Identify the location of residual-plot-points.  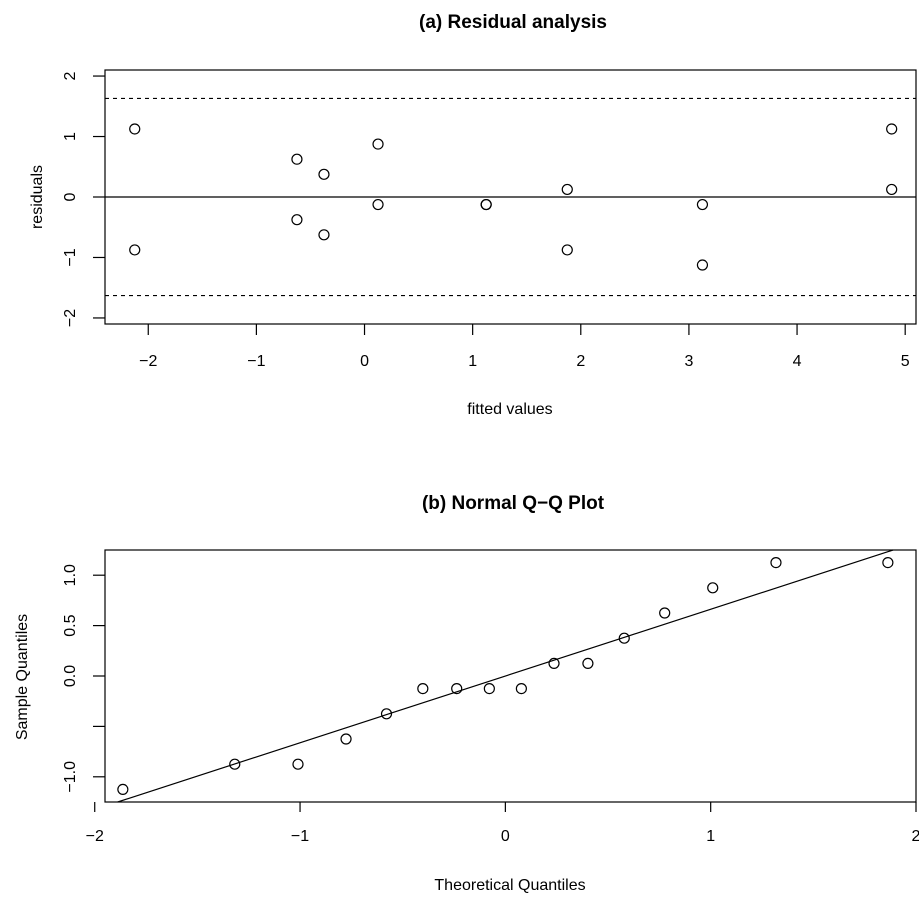
(513, 197).